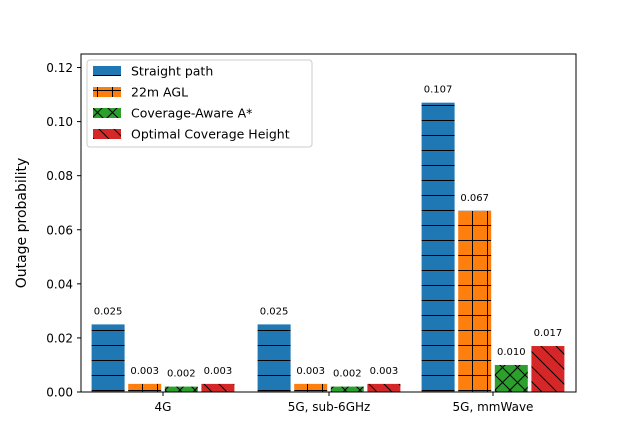 The width and height of the screenshot is (640, 440). What do you see at coordinates (59, 122) in the screenshot?
I see `y-tick-label: 0.10` at bounding box center [59, 122].